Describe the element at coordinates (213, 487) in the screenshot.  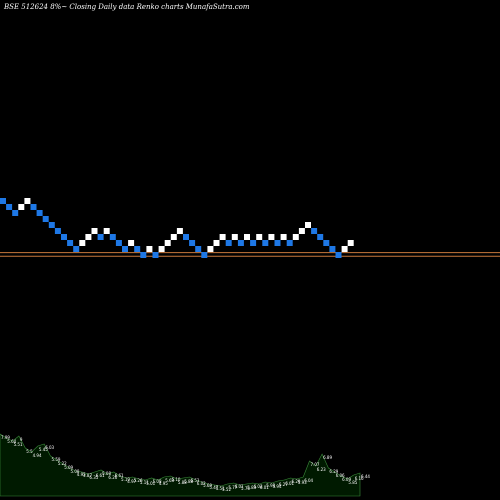
I see `volume-label: 5.47` at that location.